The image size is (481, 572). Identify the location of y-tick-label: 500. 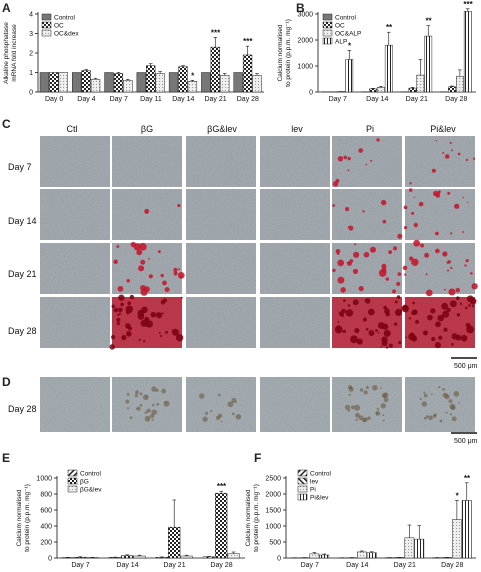
(275, 543).